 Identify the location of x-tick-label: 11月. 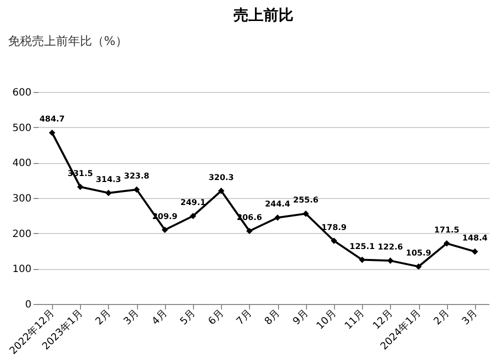
(355, 320).